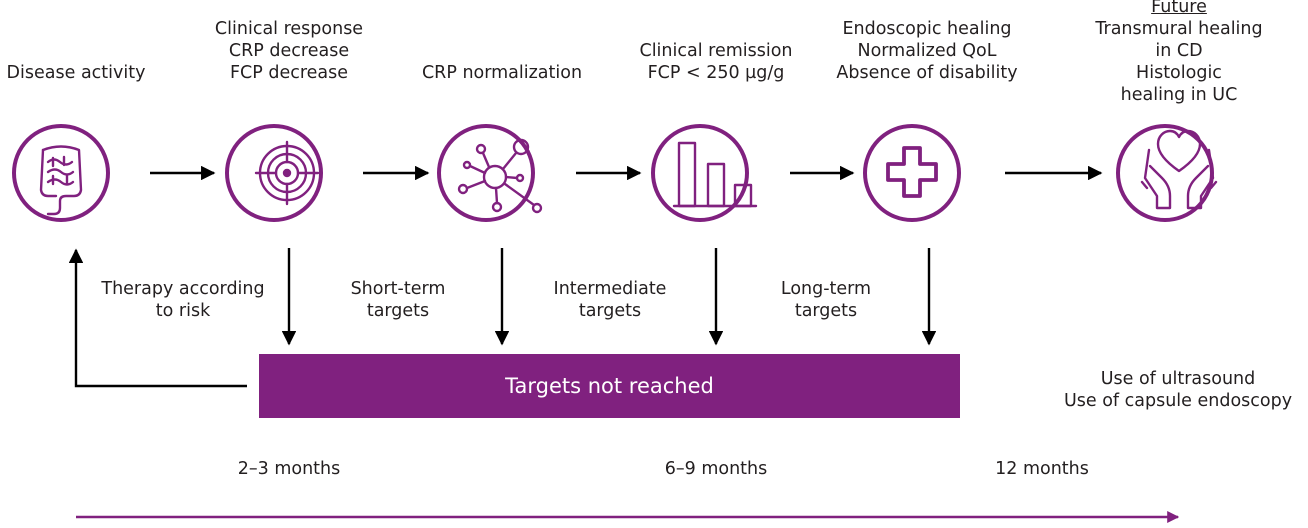 This screenshot has height=528, width=1308. What do you see at coordinates (183, 300) in the screenshot?
I see `target-label-1: Therapy according to risk` at bounding box center [183, 300].